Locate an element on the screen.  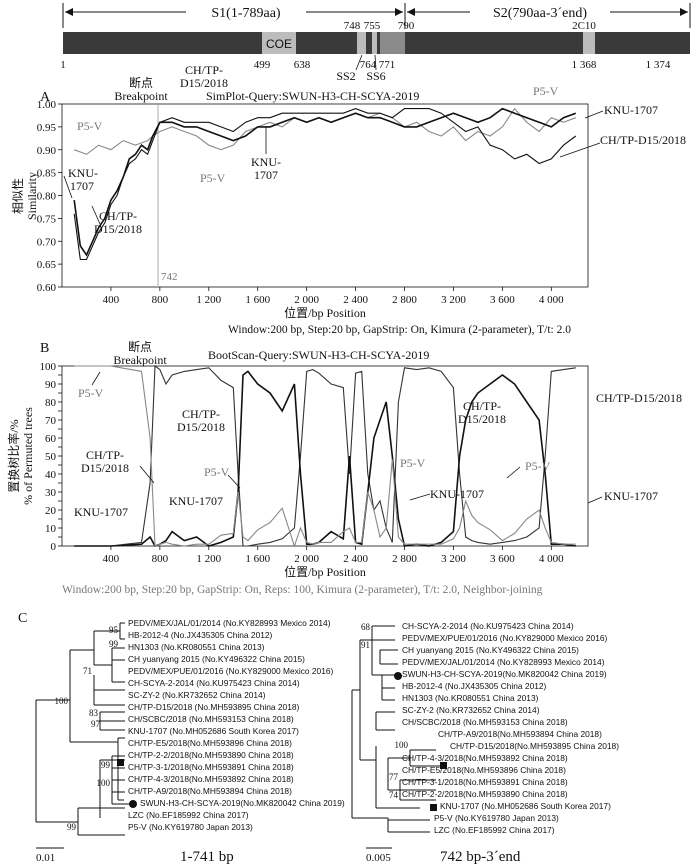
panel-b-chtp-mid2-2: D15/2018 is located at coordinates (482, 419).